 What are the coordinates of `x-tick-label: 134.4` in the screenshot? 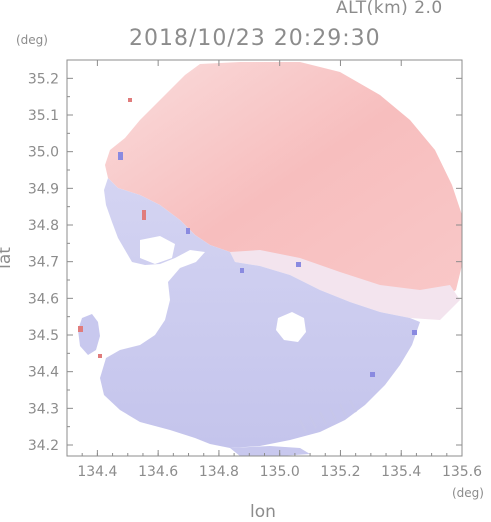 It's located at (97, 472).